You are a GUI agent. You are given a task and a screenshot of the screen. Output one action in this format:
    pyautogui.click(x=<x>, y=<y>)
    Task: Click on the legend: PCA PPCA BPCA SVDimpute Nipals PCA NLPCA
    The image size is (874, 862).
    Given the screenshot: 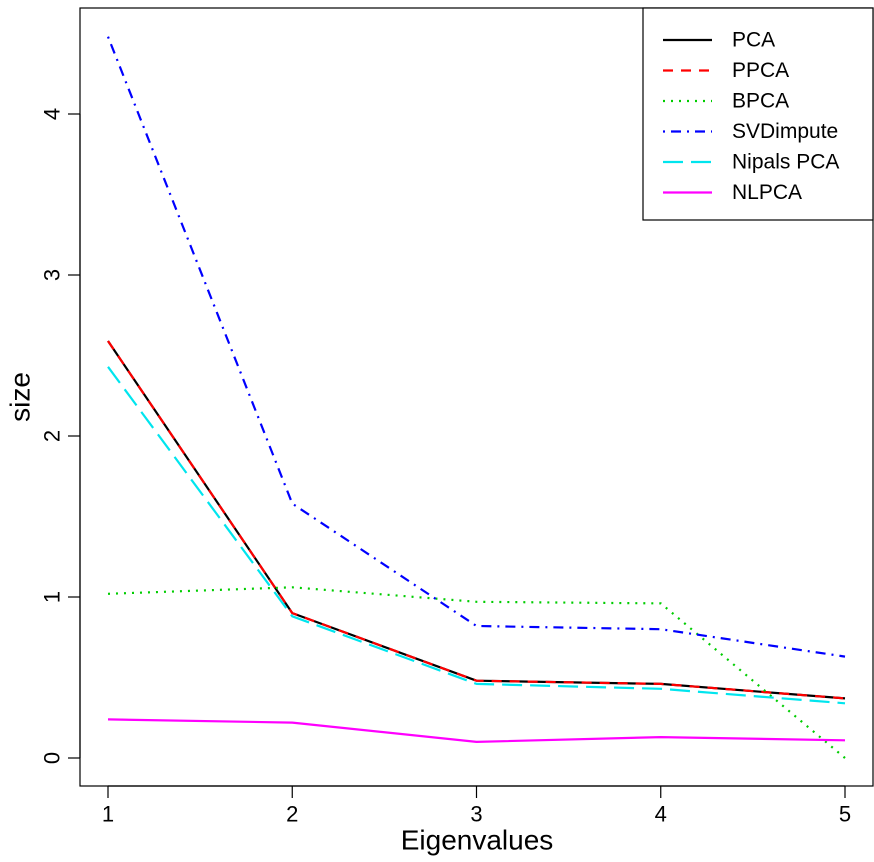 What is the action you would take?
    pyautogui.click(x=758, y=114)
    